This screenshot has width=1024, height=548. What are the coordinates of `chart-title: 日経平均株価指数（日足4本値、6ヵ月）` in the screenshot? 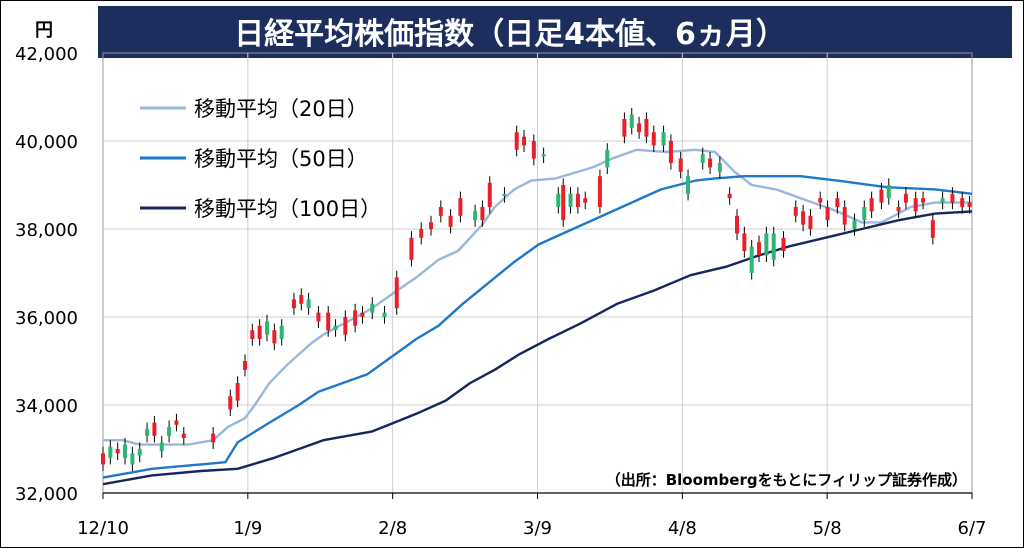 It's located at (510, 34).